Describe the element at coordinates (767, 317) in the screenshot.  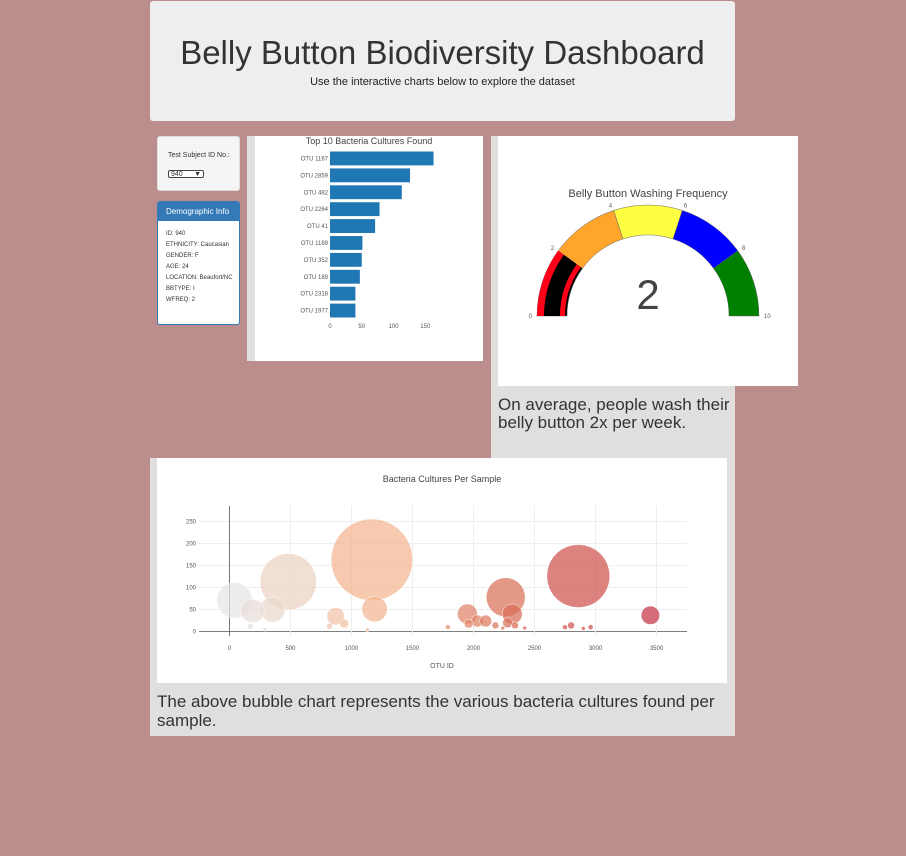
I see `gauge-tick-label: 10` at that location.